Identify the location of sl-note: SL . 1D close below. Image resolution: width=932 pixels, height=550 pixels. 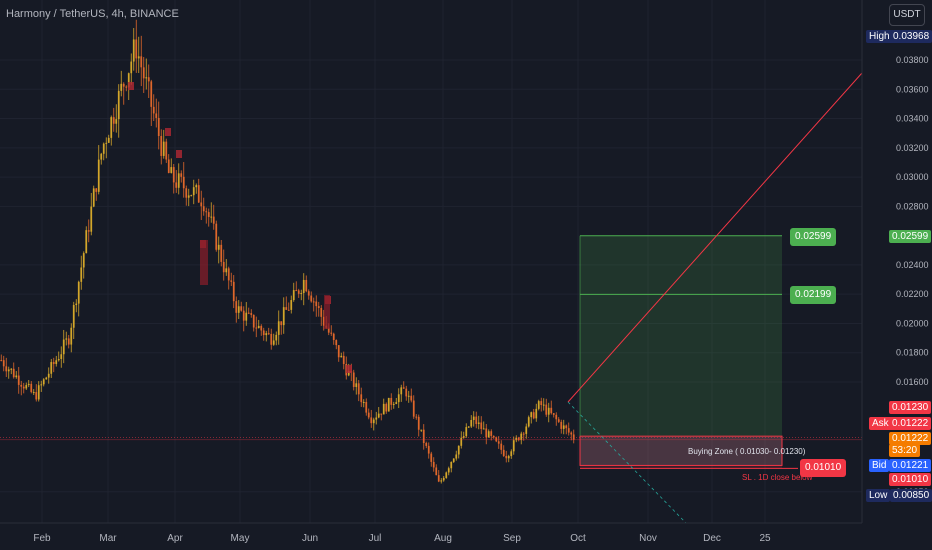
(777, 477).